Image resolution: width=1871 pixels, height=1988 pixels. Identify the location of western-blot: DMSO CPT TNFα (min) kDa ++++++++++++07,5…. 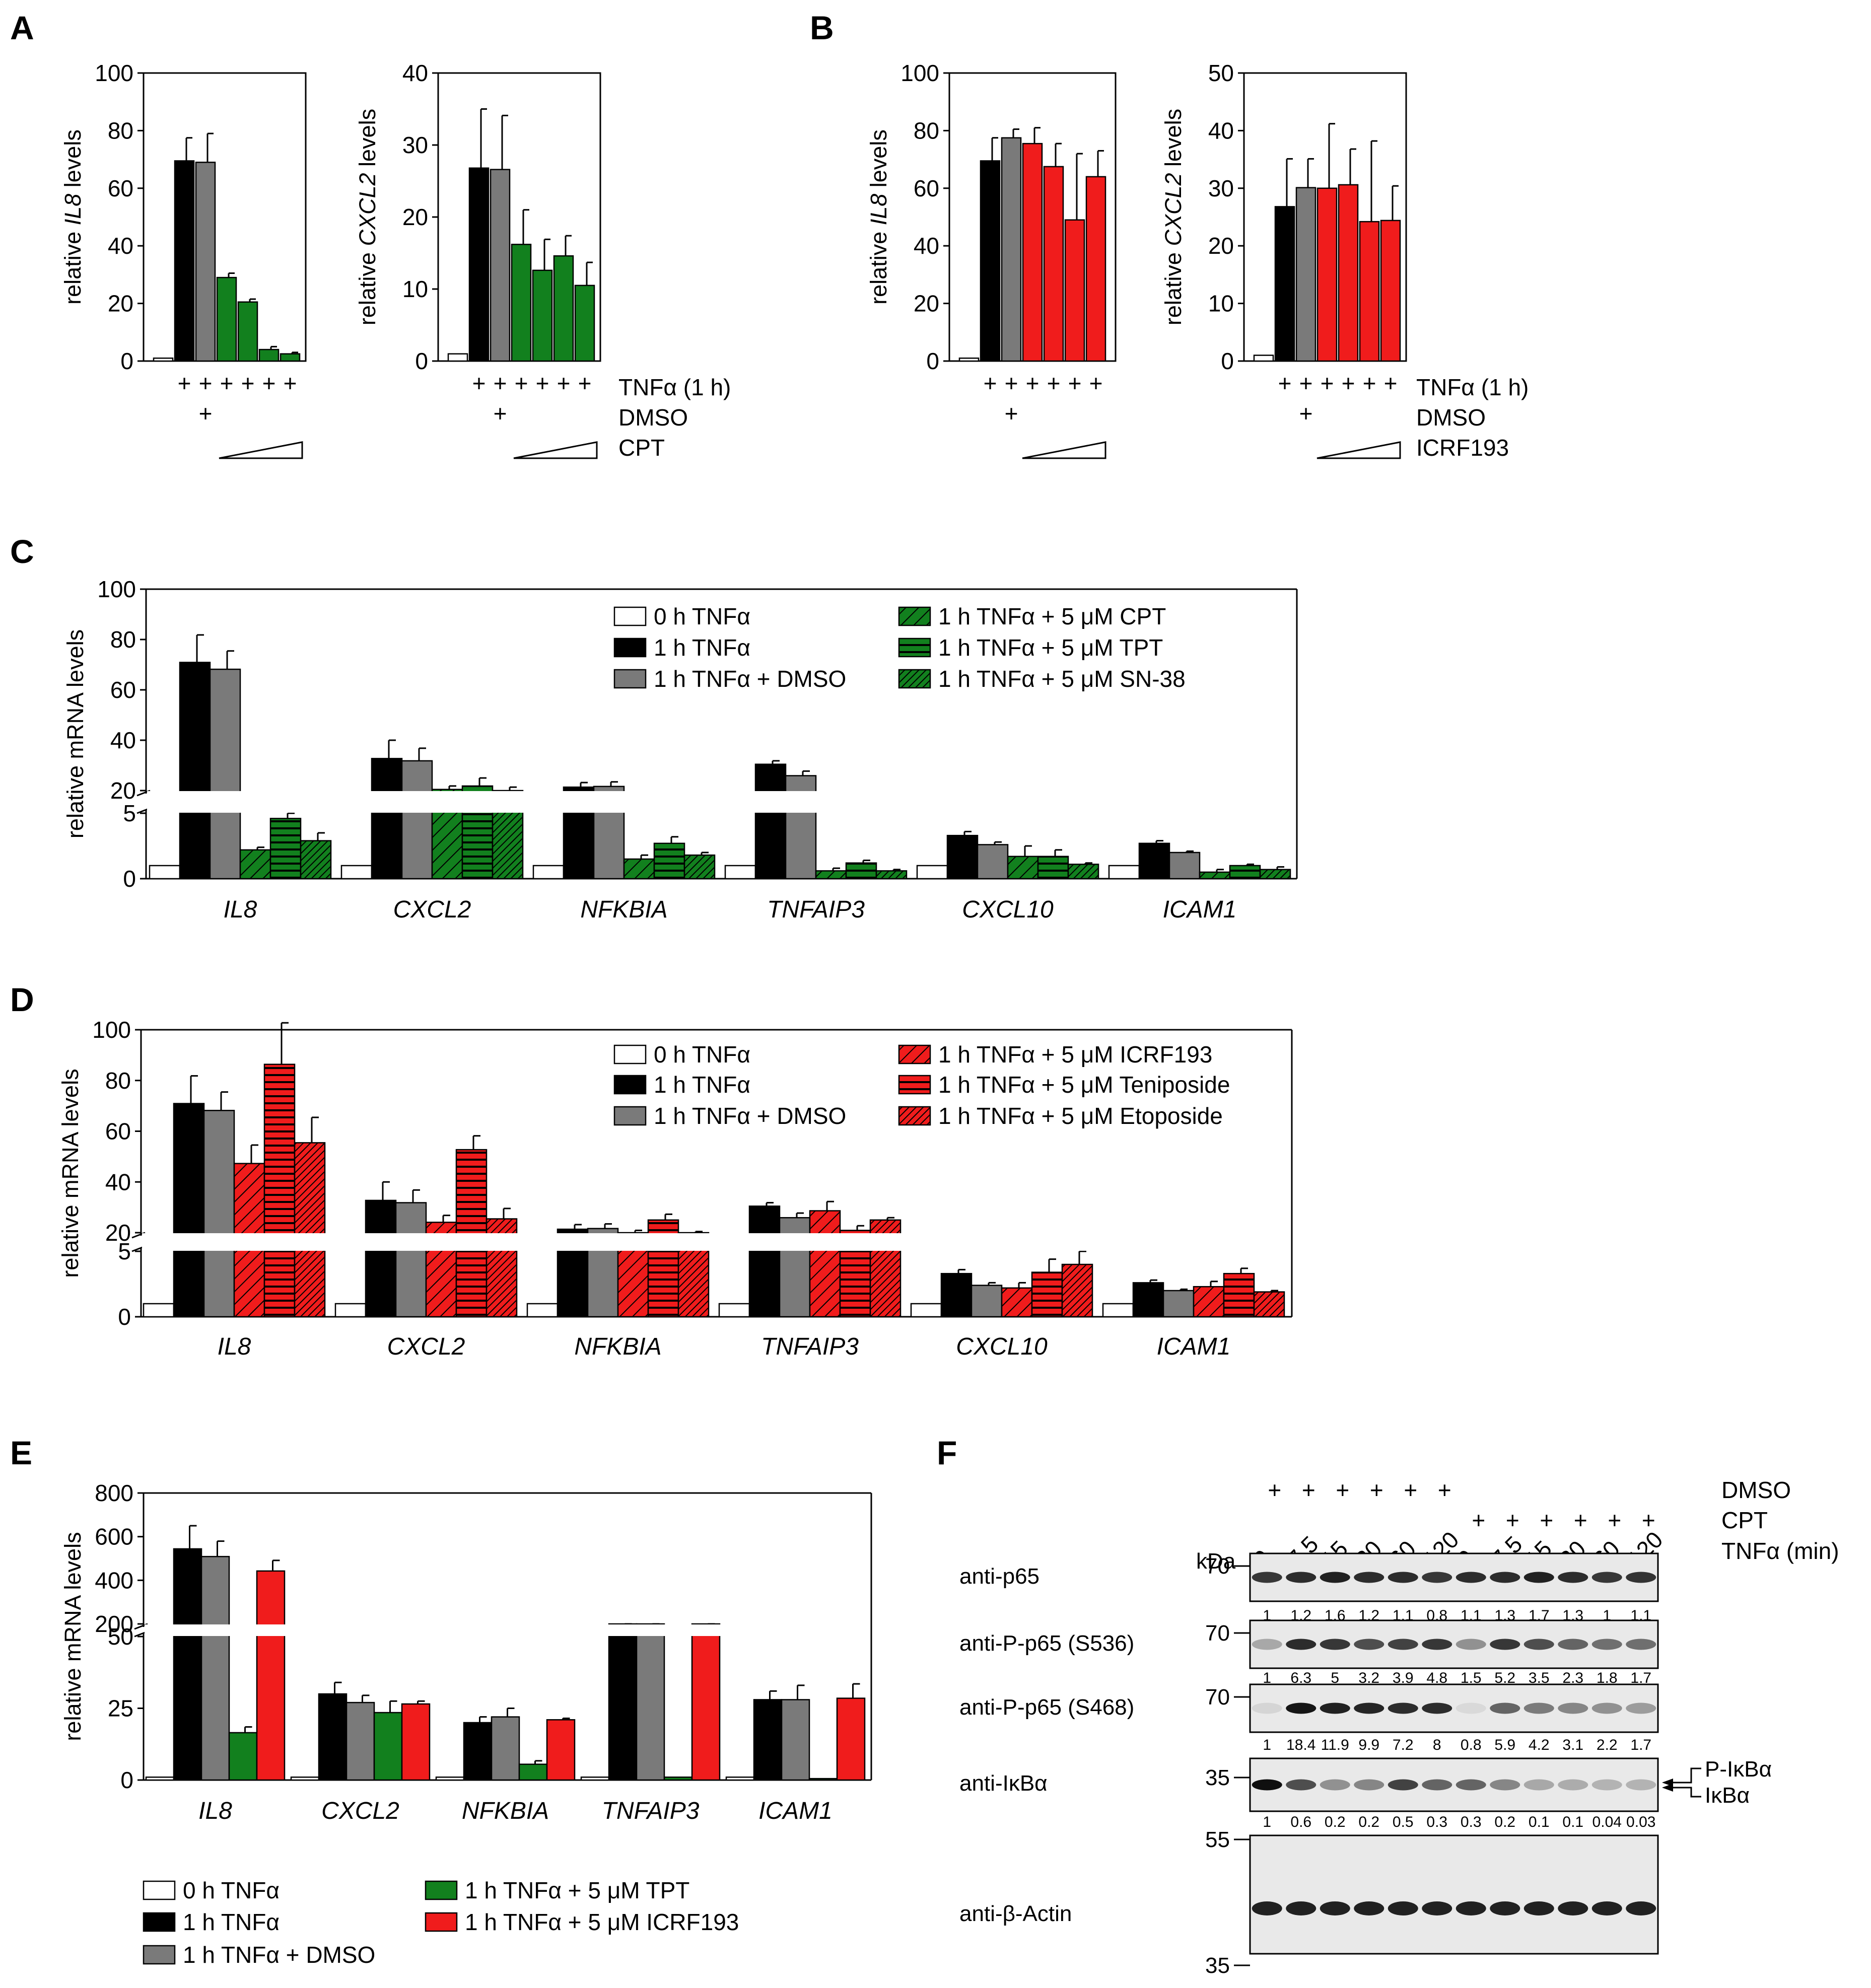
(1399, 1727).